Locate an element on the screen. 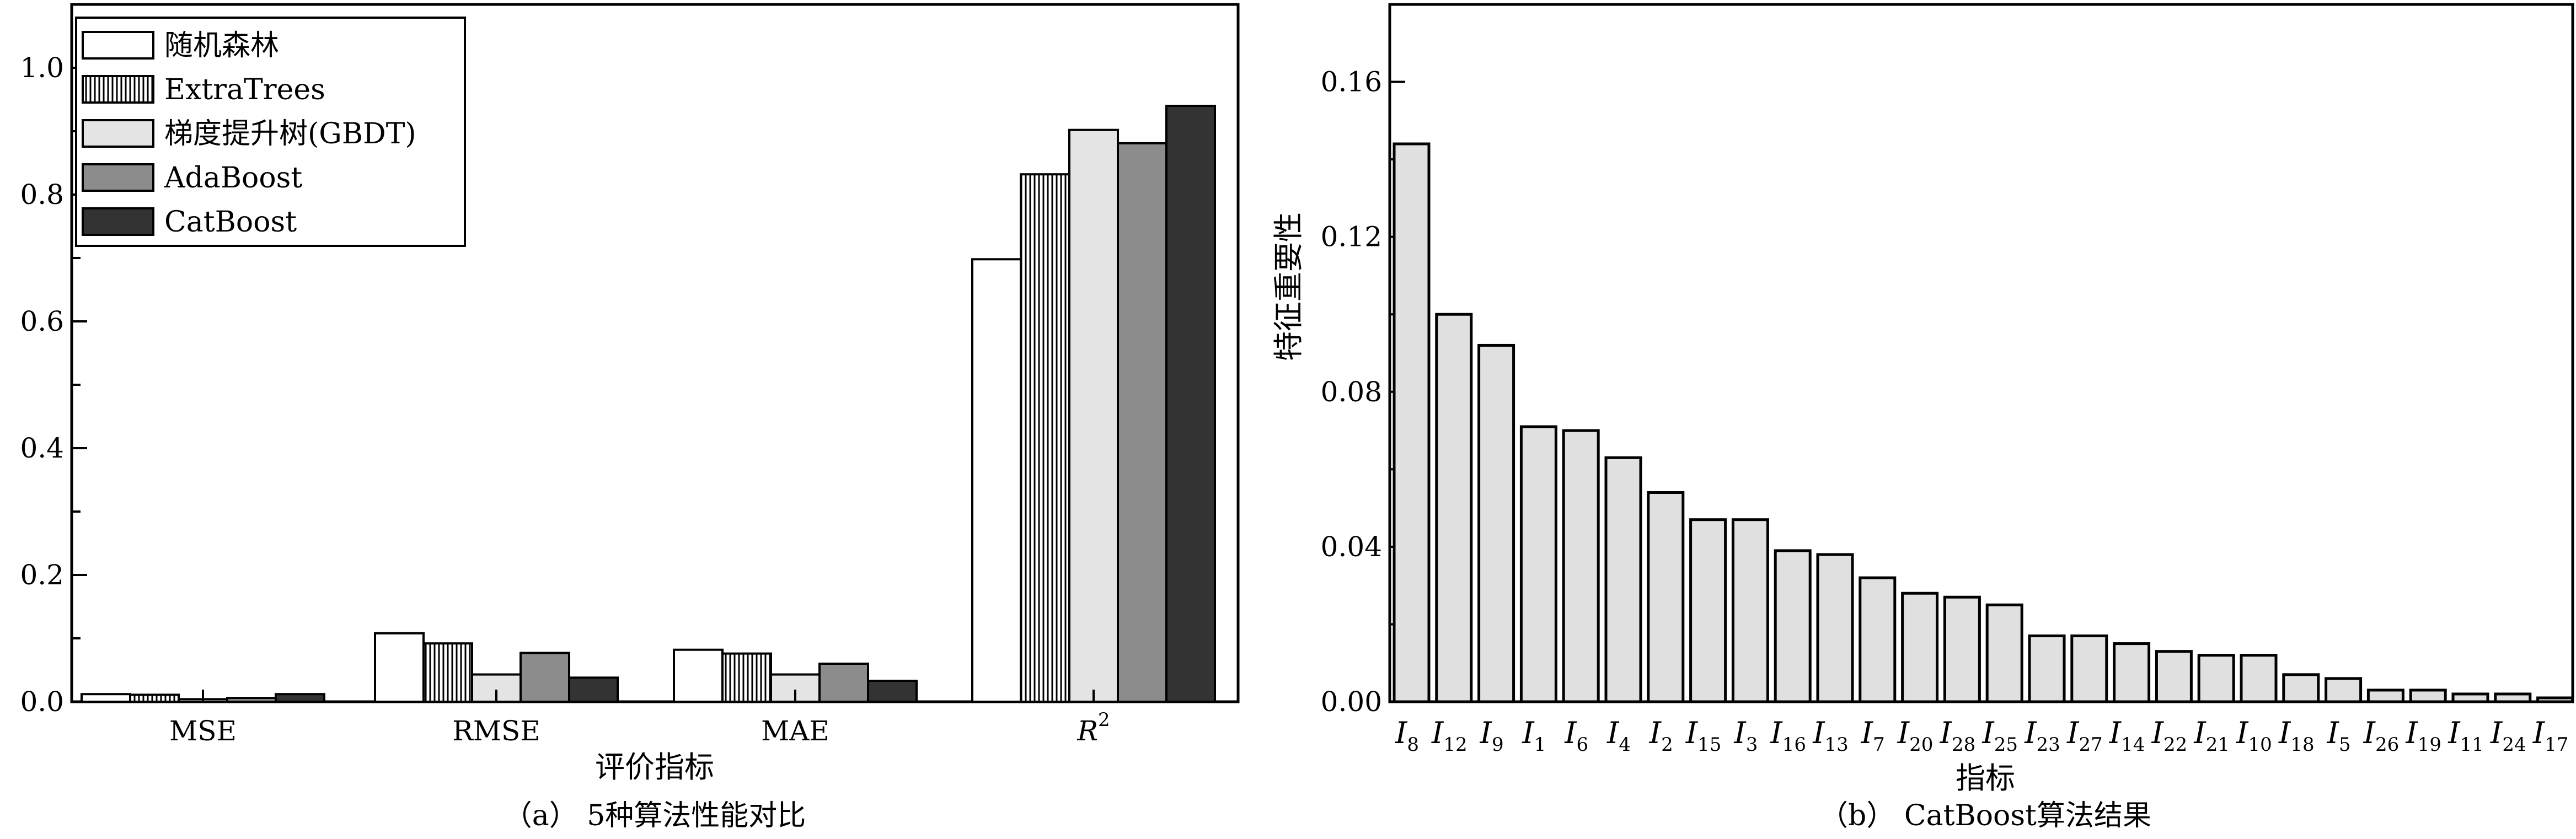  x-tick-label: I20 is located at coordinates (1915, 736).